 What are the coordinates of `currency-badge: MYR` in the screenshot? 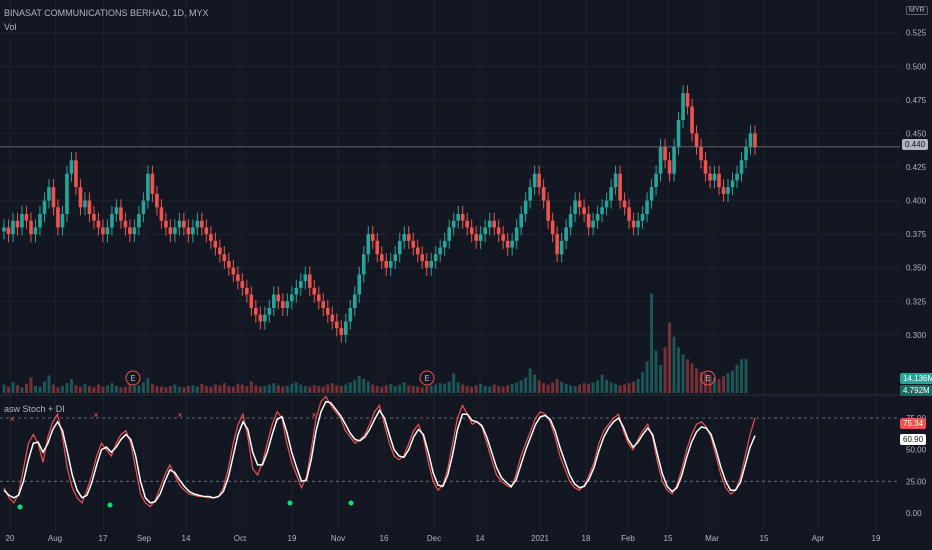 It's located at (917, 10).